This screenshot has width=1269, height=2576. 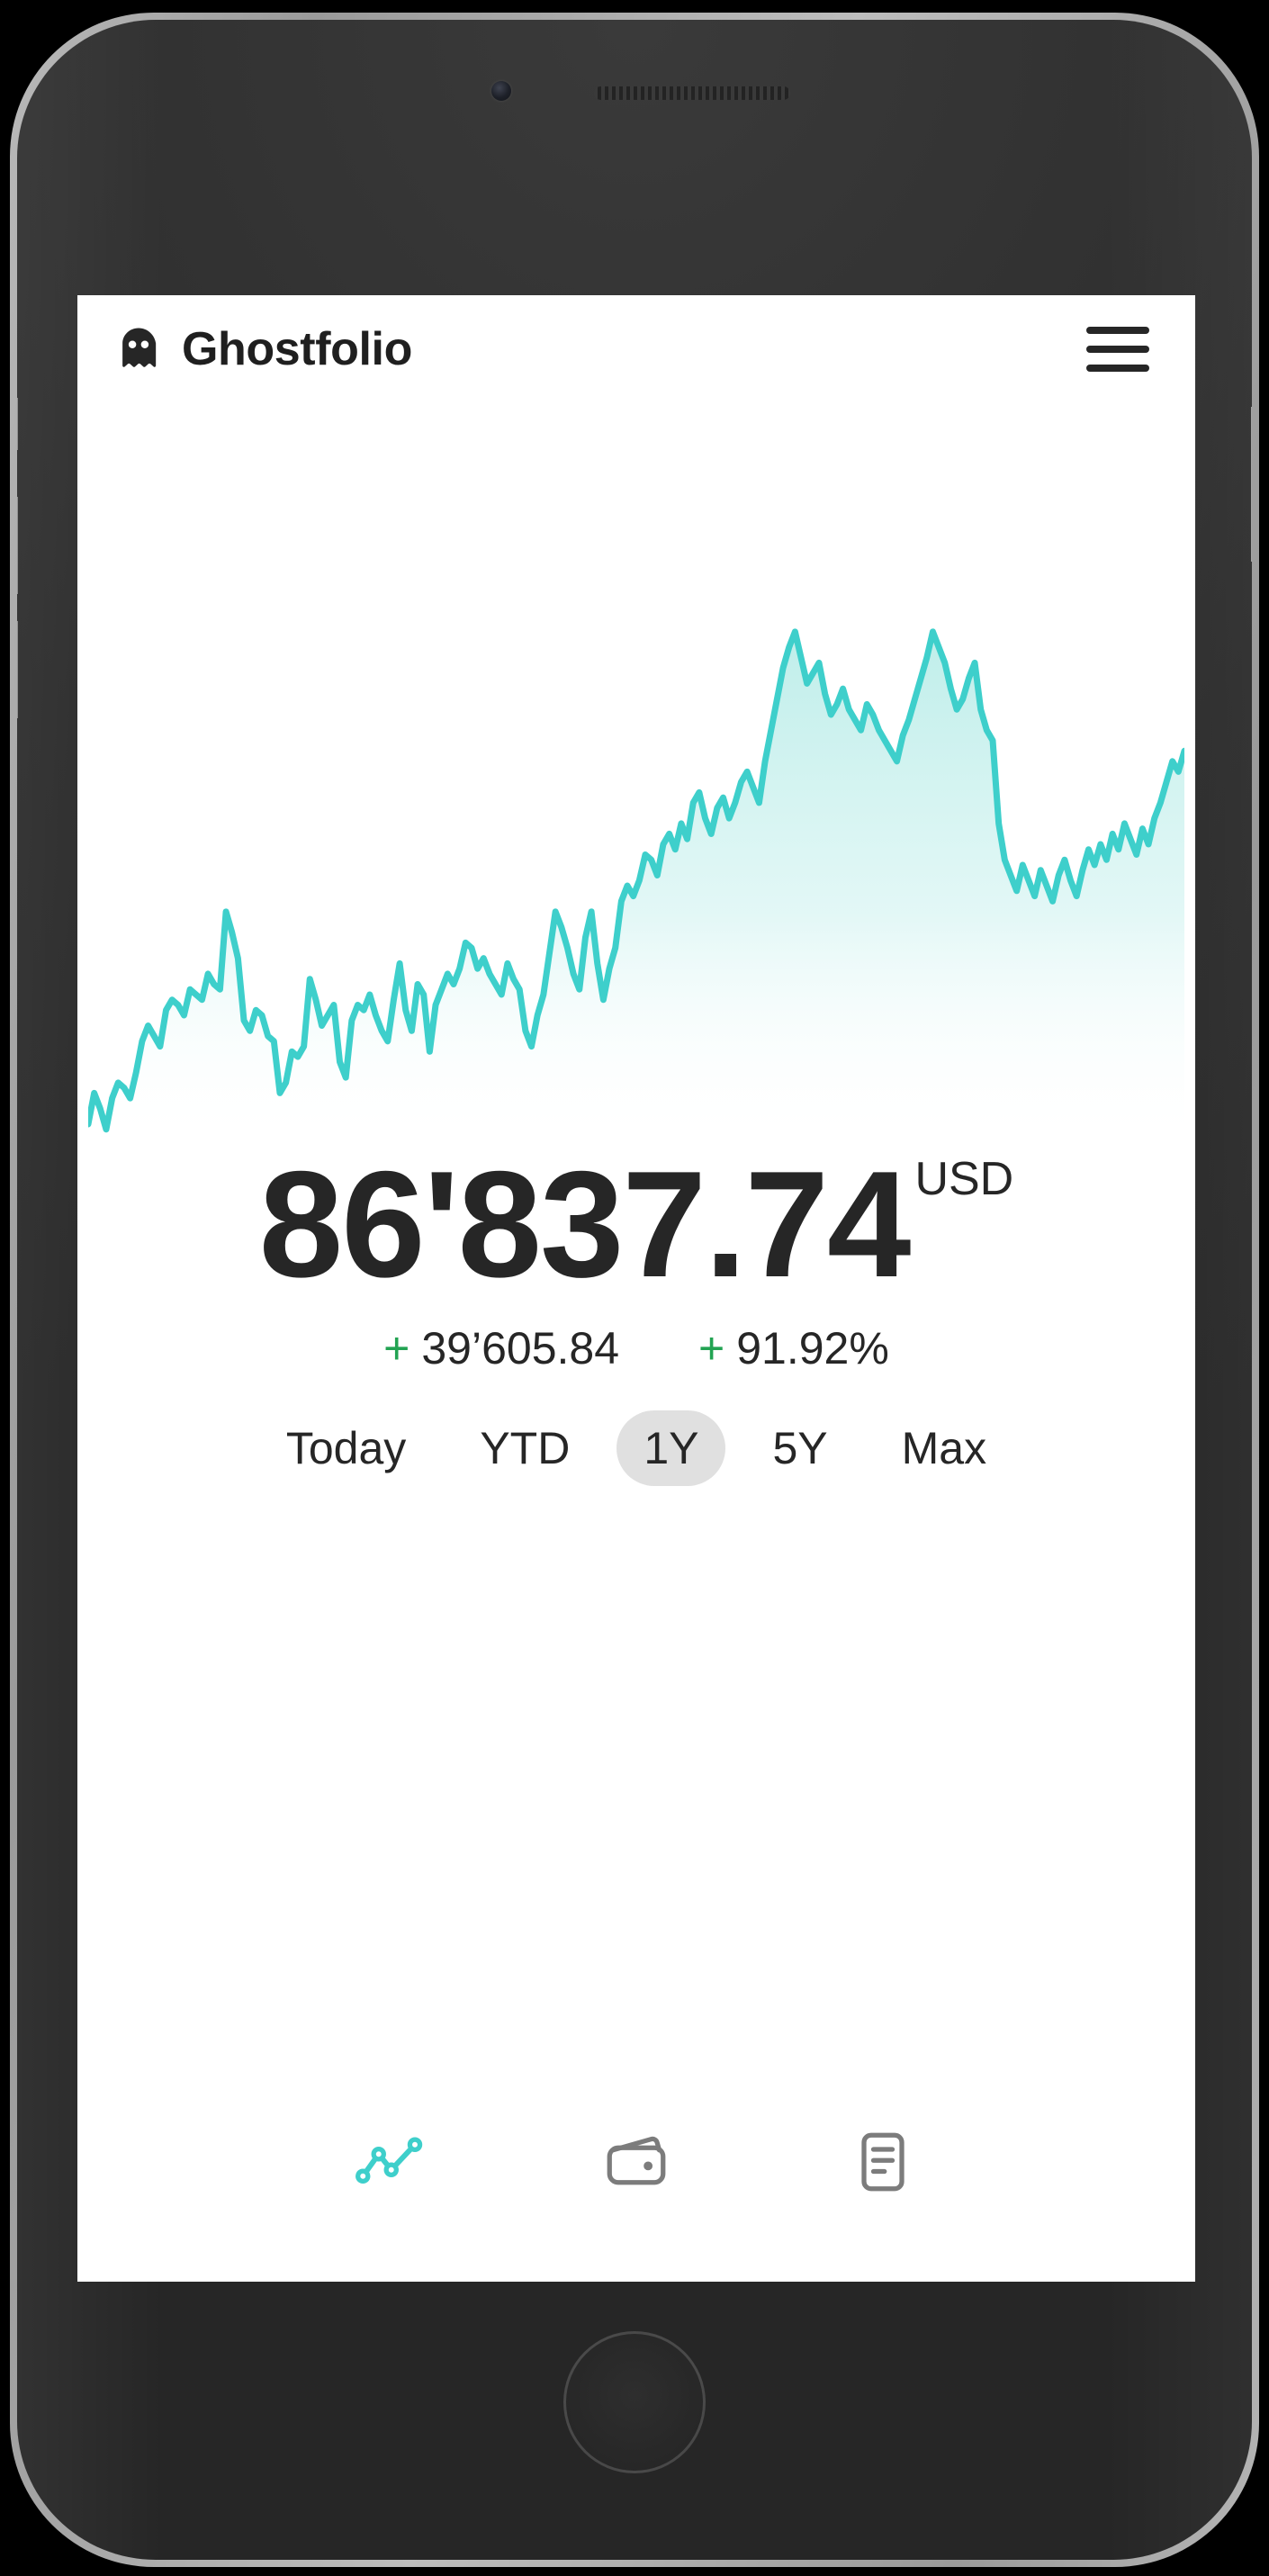 I want to click on portfolio-value: 86'837.74, so click(x=585, y=1224).